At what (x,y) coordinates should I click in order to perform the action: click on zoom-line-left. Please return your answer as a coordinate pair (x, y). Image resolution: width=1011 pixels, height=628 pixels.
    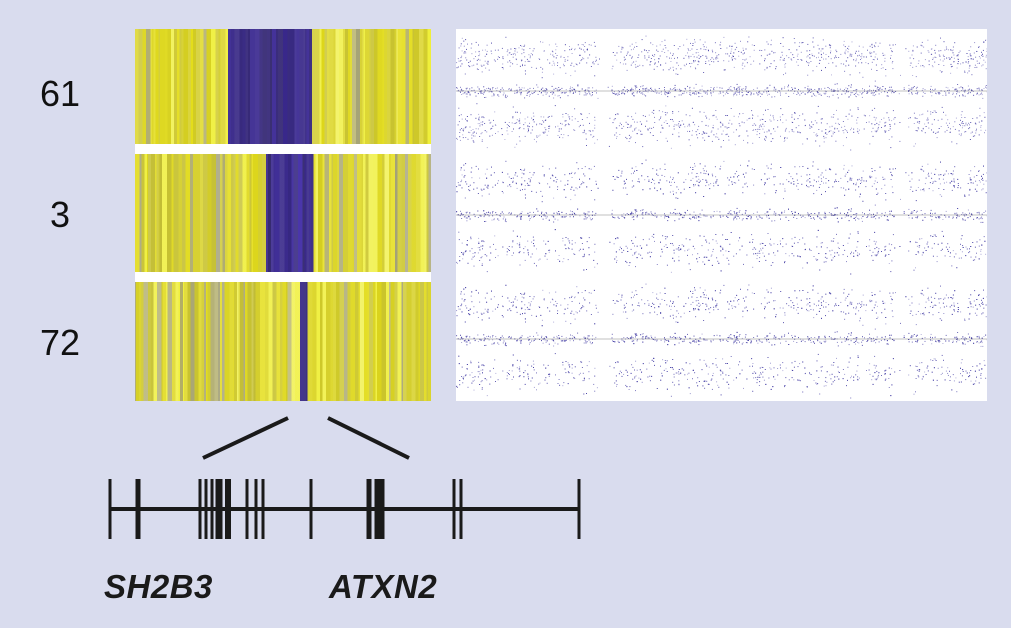
    Looking at the image, I should click on (245, 438).